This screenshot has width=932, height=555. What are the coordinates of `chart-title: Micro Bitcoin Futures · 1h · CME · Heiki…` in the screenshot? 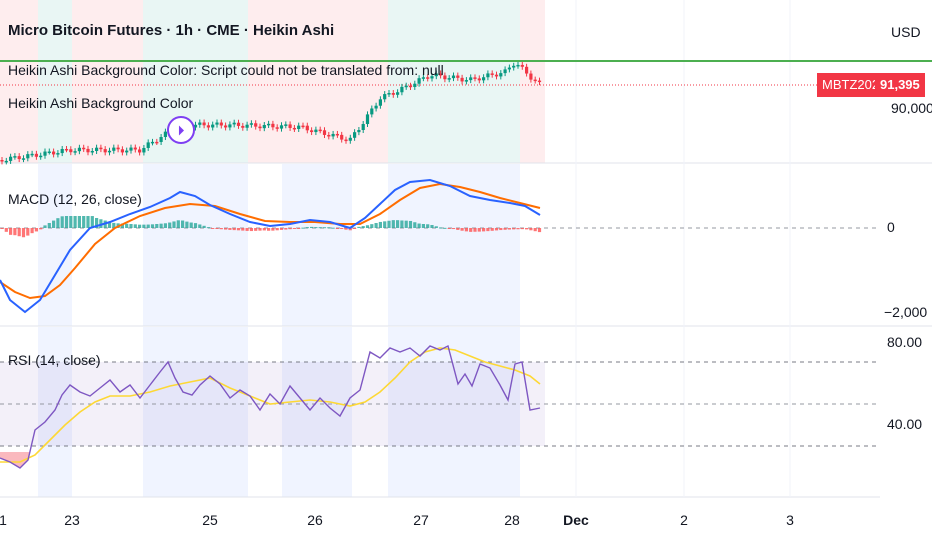 It's located at (171, 30).